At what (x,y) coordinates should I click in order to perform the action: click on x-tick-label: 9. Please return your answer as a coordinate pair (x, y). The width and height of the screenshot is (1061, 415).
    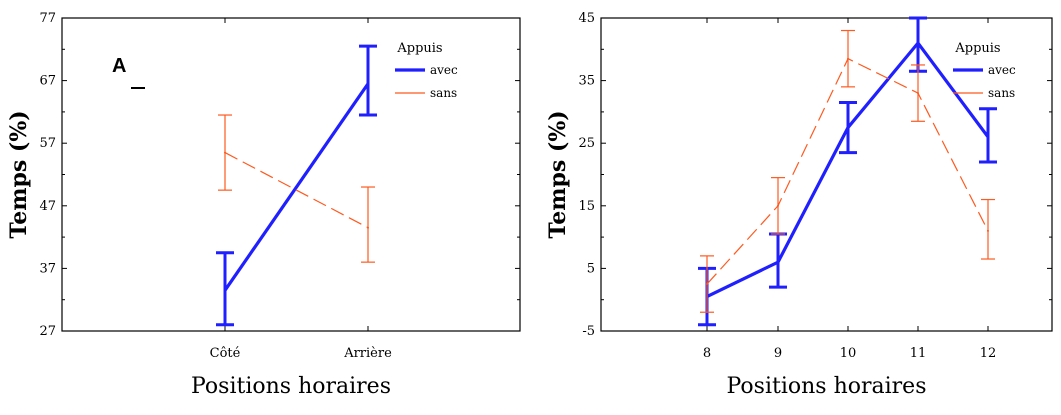
    Looking at the image, I should click on (778, 353).